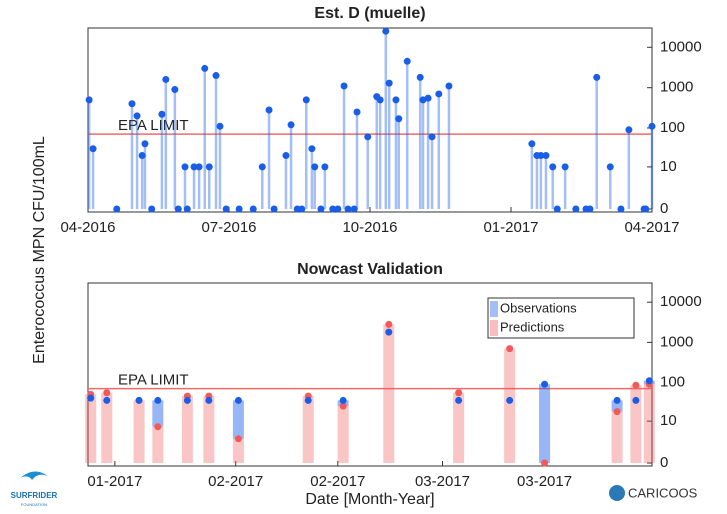 The image size is (727, 514). What do you see at coordinates (369, 13) in the screenshot?
I see `chart-title: Est. D (muelle)` at bounding box center [369, 13].